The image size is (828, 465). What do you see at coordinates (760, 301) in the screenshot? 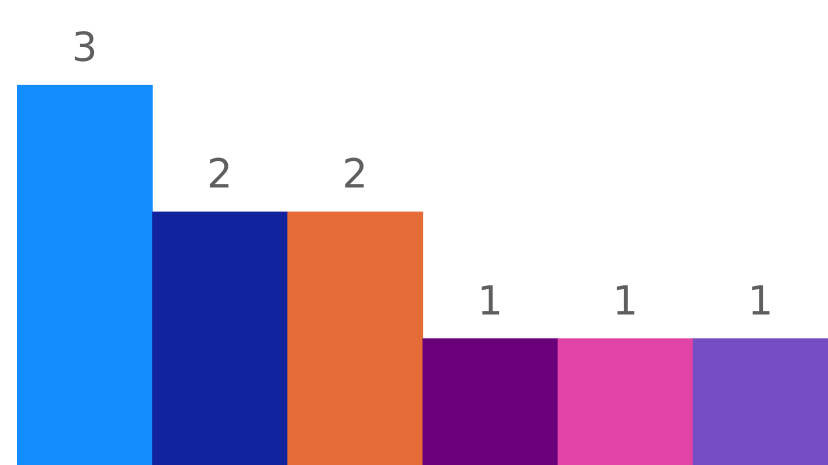
I see `bar-value-label-6: 1` at bounding box center [760, 301].